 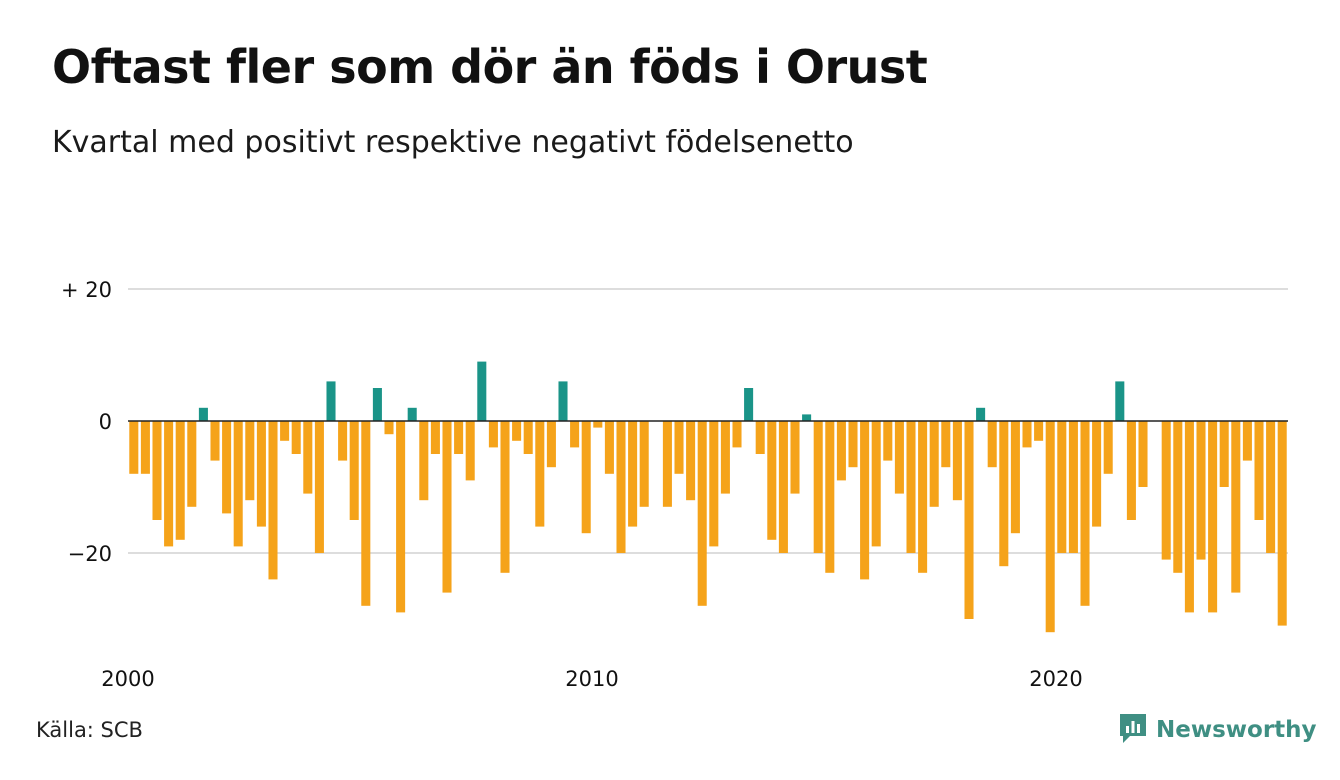 I want to click on chart-title: Oftast fler som dör än föds i Orust, so click(x=490, y=67).